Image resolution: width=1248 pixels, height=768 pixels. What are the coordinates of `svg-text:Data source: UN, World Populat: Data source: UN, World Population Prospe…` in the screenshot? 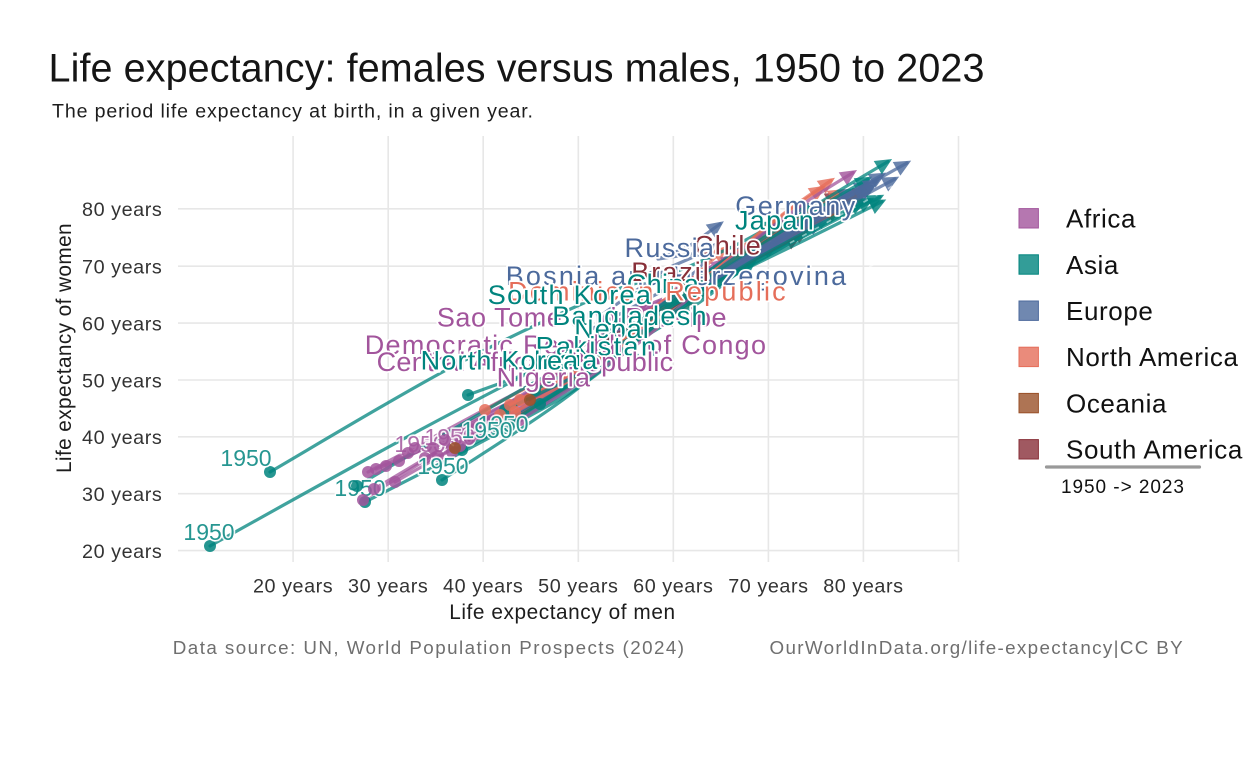 It's located at (429, 647).